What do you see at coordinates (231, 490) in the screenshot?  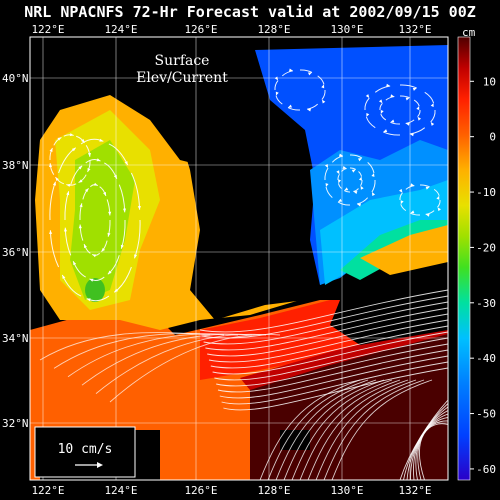 I see `lon-labels-bottom: 122°E 124°E 126°E 128°E 130°E 132°E` at bounding box center [231, 490].